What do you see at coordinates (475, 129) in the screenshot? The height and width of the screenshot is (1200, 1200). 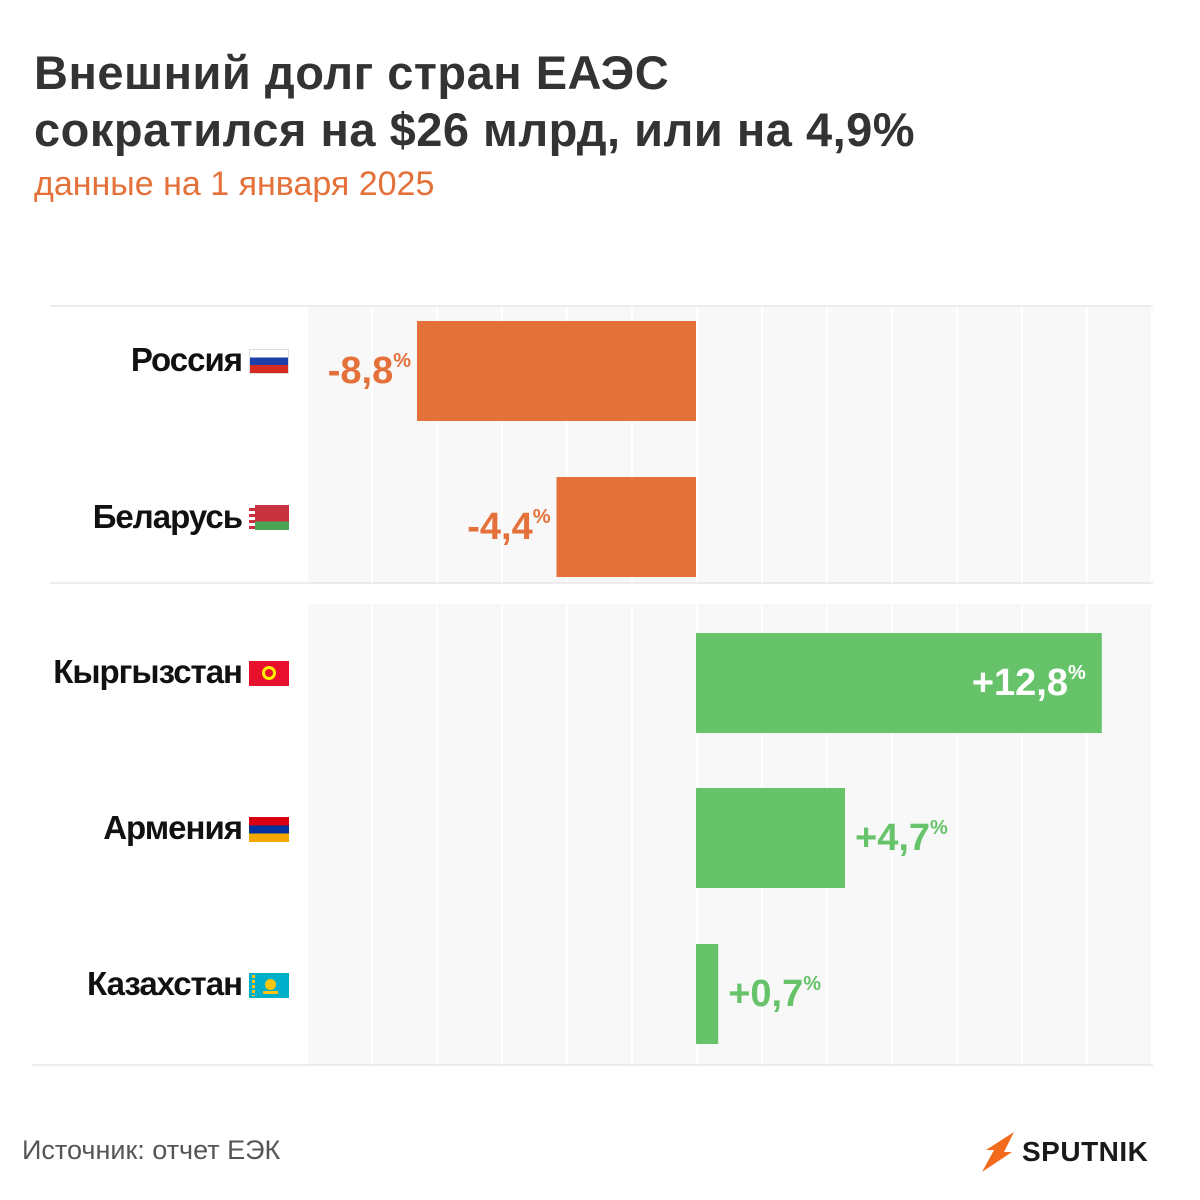 I see `title-line-2: сократился на $26 млрд, или на 4,9%` at bounding box center [475, 129].